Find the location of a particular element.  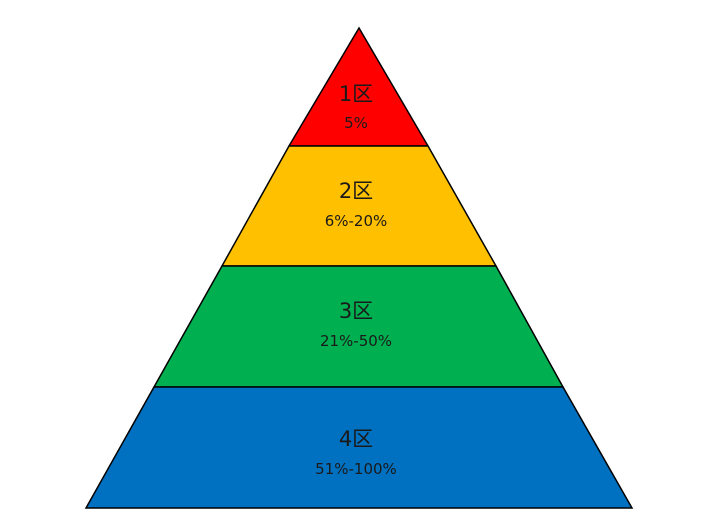

tier-3-range: 21%-50% is located at coordinates (356, 341).